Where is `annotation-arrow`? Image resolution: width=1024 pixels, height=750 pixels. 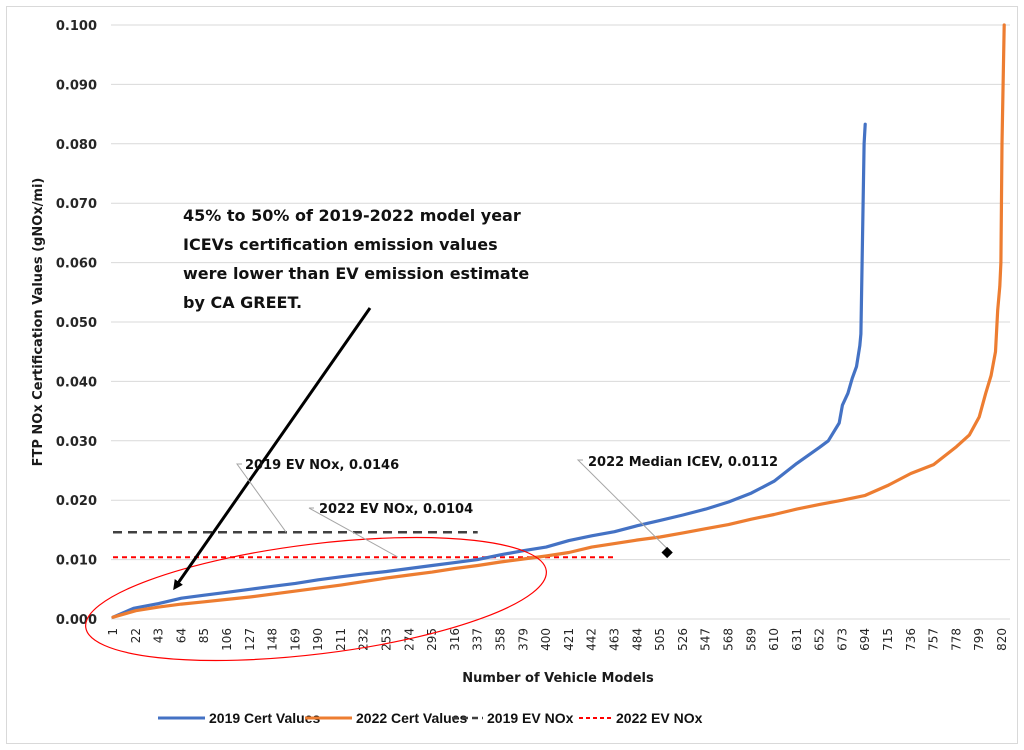 annotation-arrow is located at coordinates (272, 449).